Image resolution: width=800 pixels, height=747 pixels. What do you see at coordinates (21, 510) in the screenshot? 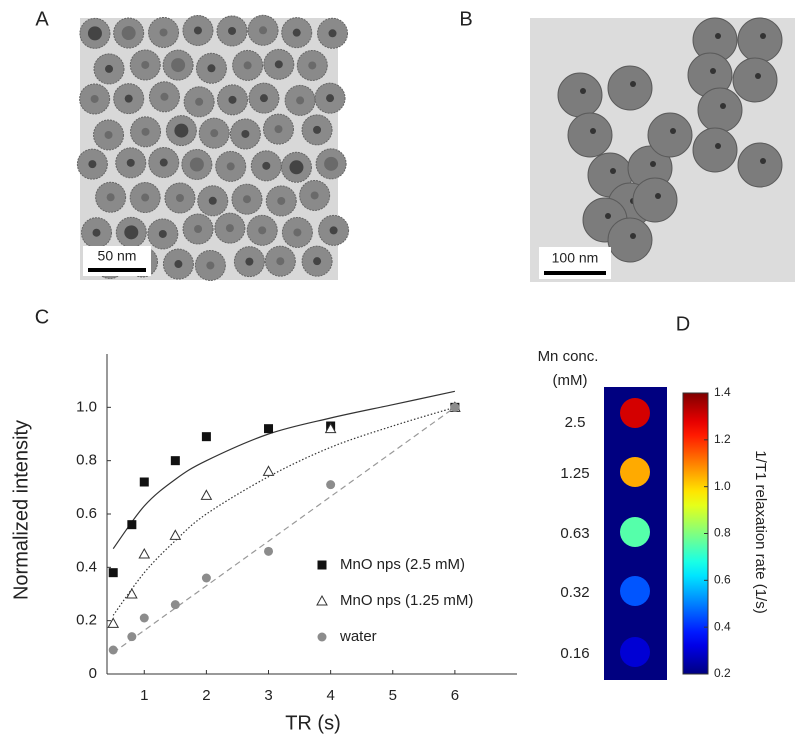
I see `y-axis-title: Normalized intensity` at bounding box center [21, 510].